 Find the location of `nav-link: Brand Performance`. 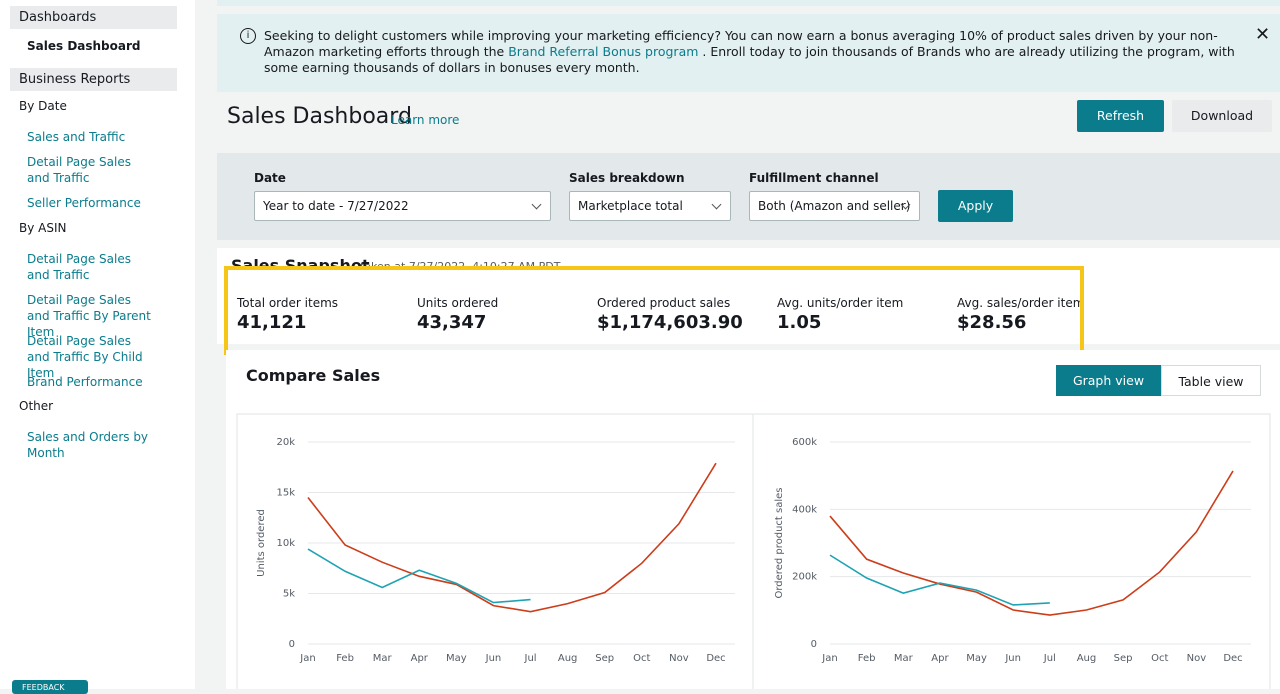

nav-link: Brand Performance is located at coordinates (85, 382).